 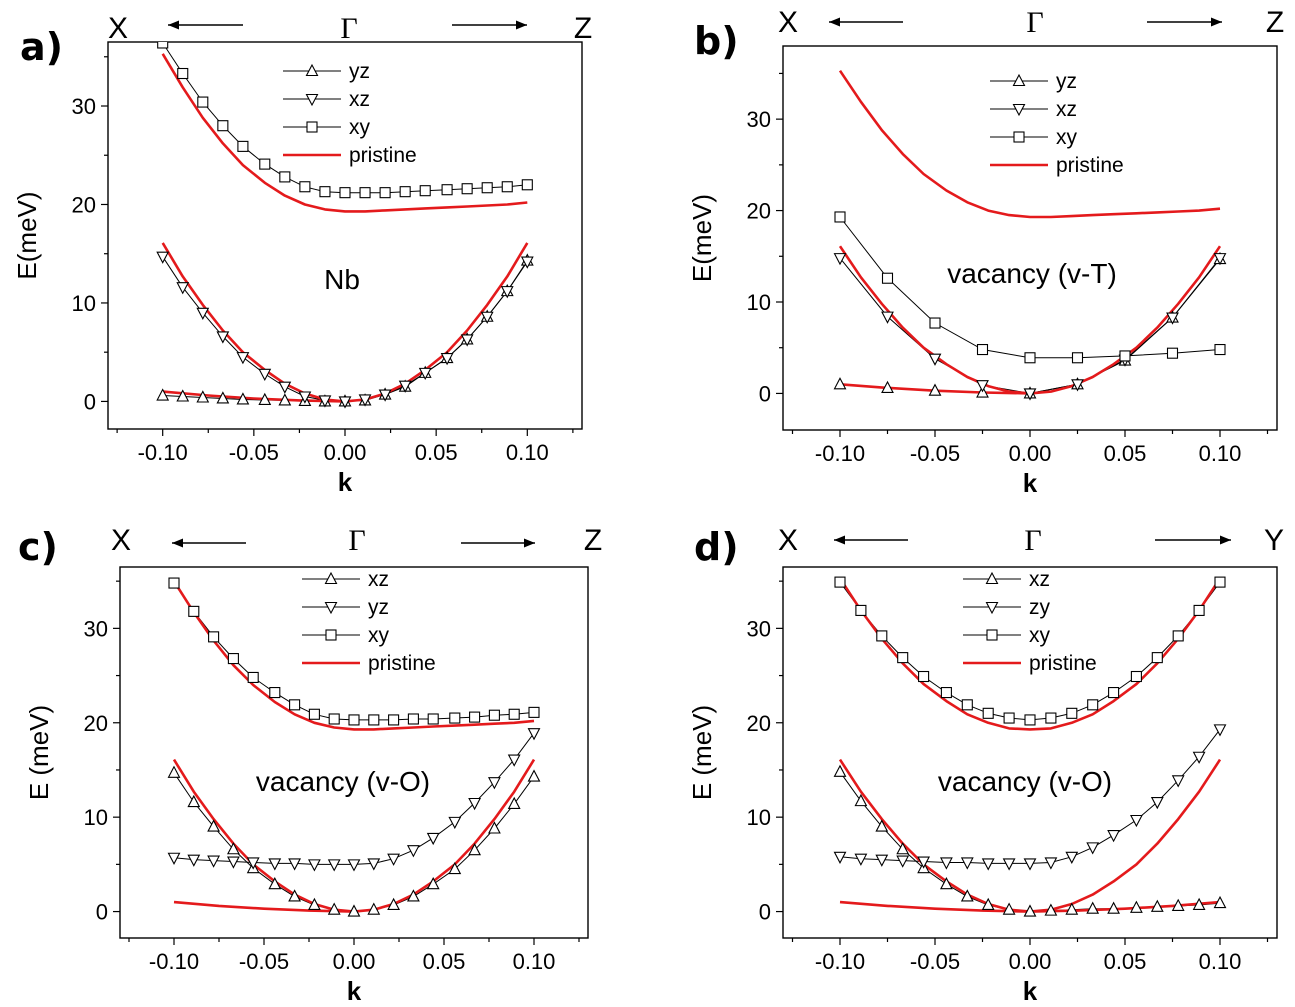 I want to click on panel-annotation: vacancy (v-T), so click(x=1032, y=273).